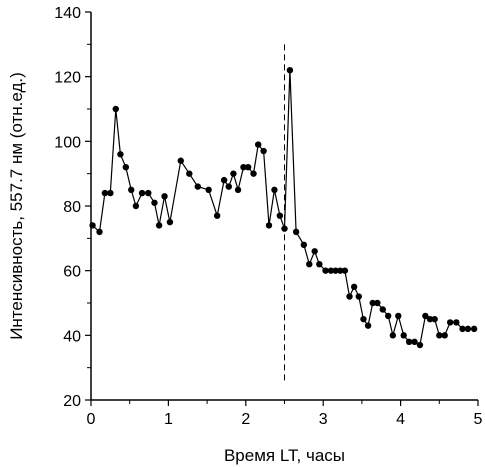 The height and width of the screenshot is (467, 485). Describe the element at coordinates (67, 13) in the screenshot. I see `y-tick-label: 140` at that location.